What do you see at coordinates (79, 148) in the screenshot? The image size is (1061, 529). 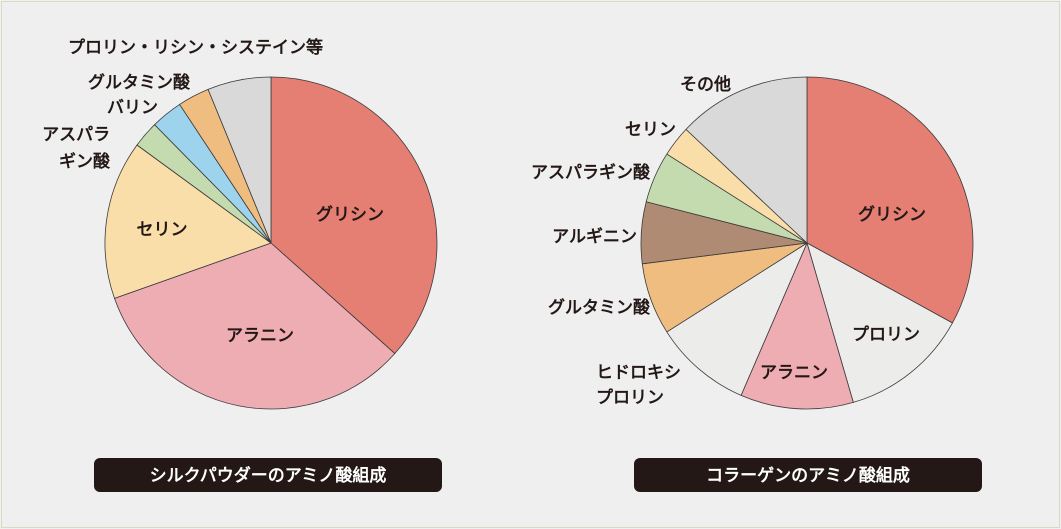 I see `label-silk-aspartic: アスパラ ギン酸` at bounding box center [79, 148].